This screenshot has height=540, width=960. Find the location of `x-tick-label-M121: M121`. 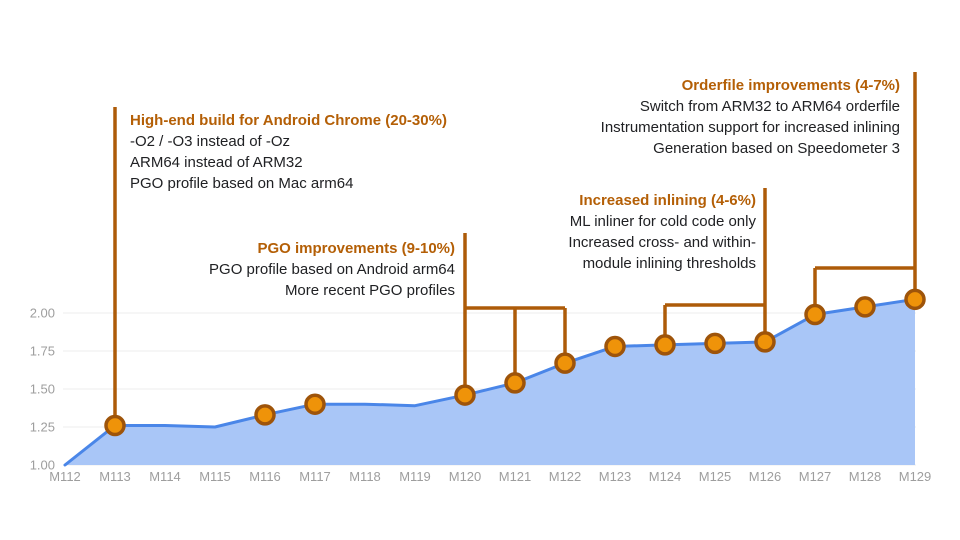

x-tick-label-M121: M121 is located at coordinates (515, 476).